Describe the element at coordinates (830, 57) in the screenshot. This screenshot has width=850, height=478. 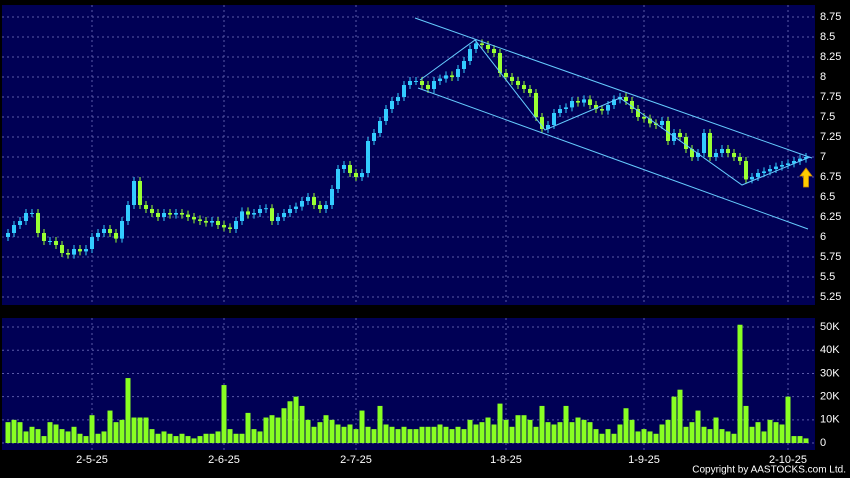
I see `y-tick-label: 8.25` at that location.